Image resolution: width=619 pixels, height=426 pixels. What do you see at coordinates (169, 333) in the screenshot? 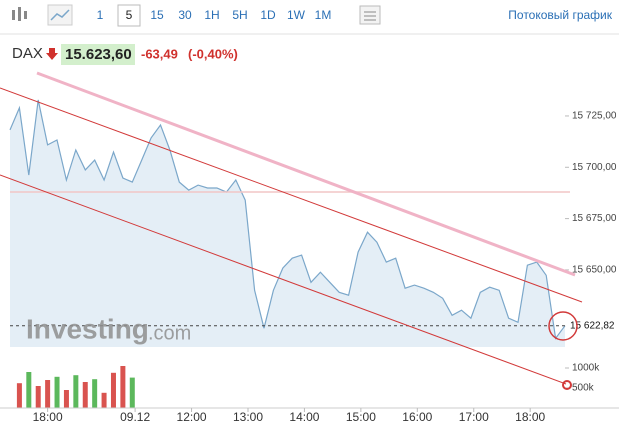
I see `watermark-suffix: .com` at bounding box center [169, 333].